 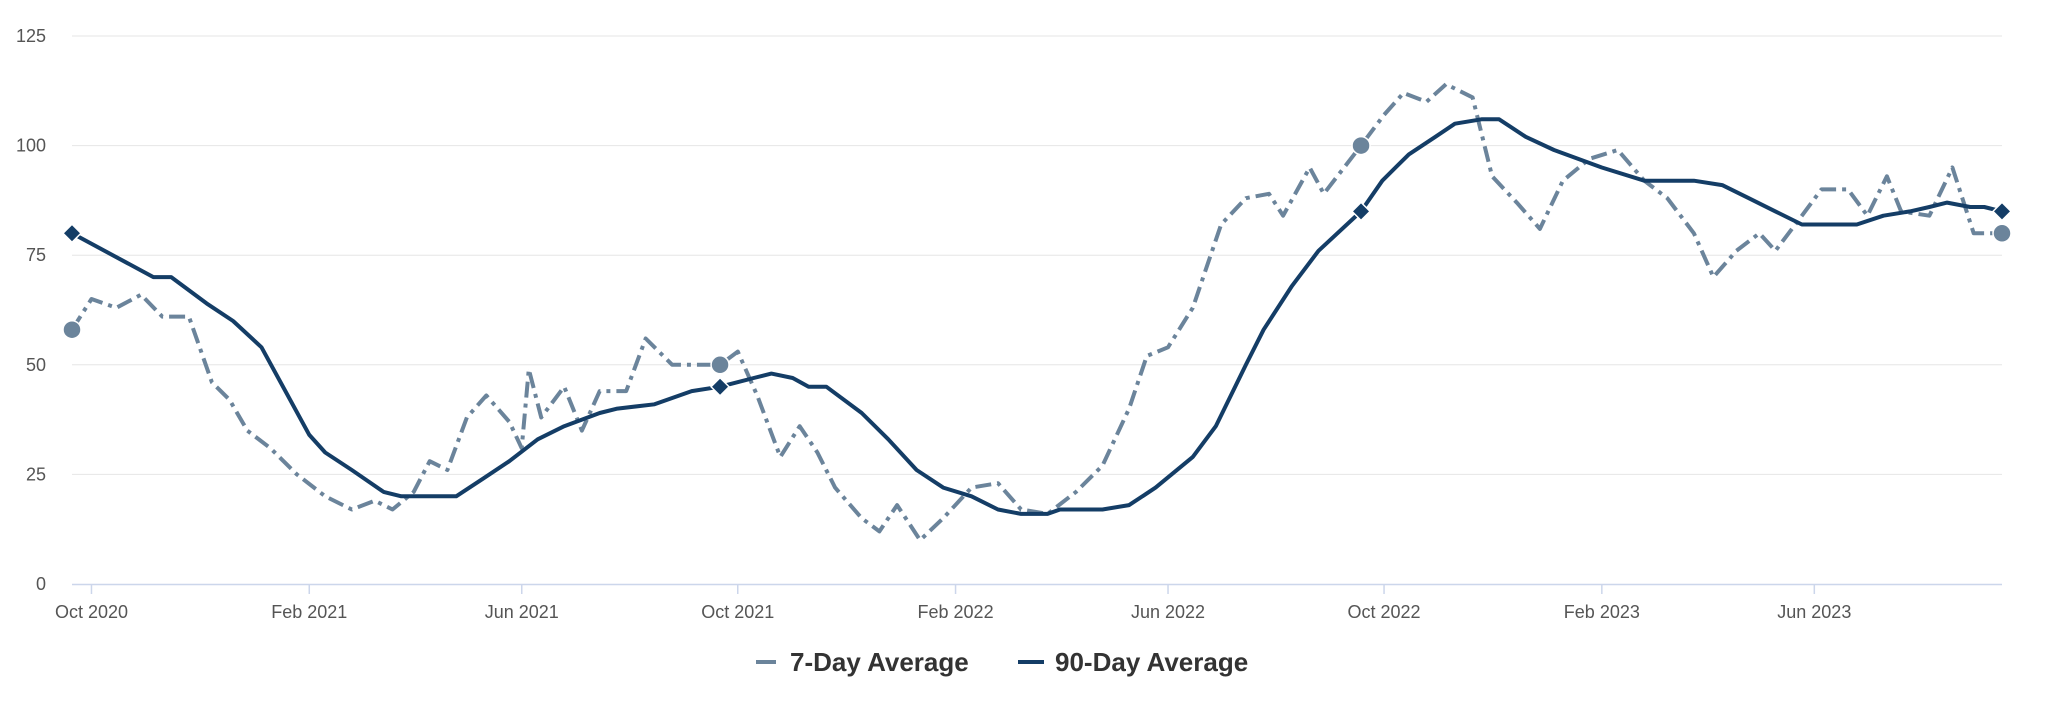 What do you see at coordinates (36, 255) in the screenshot?
I see `y-tick-label: 75` at bounding box center [36, 255].